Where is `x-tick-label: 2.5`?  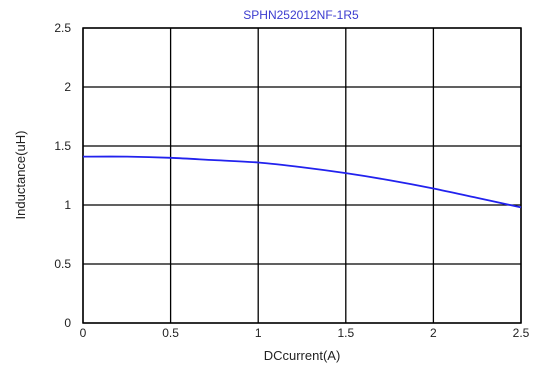 x-tick-label: 2.5 is located at coordinates (521, 333).